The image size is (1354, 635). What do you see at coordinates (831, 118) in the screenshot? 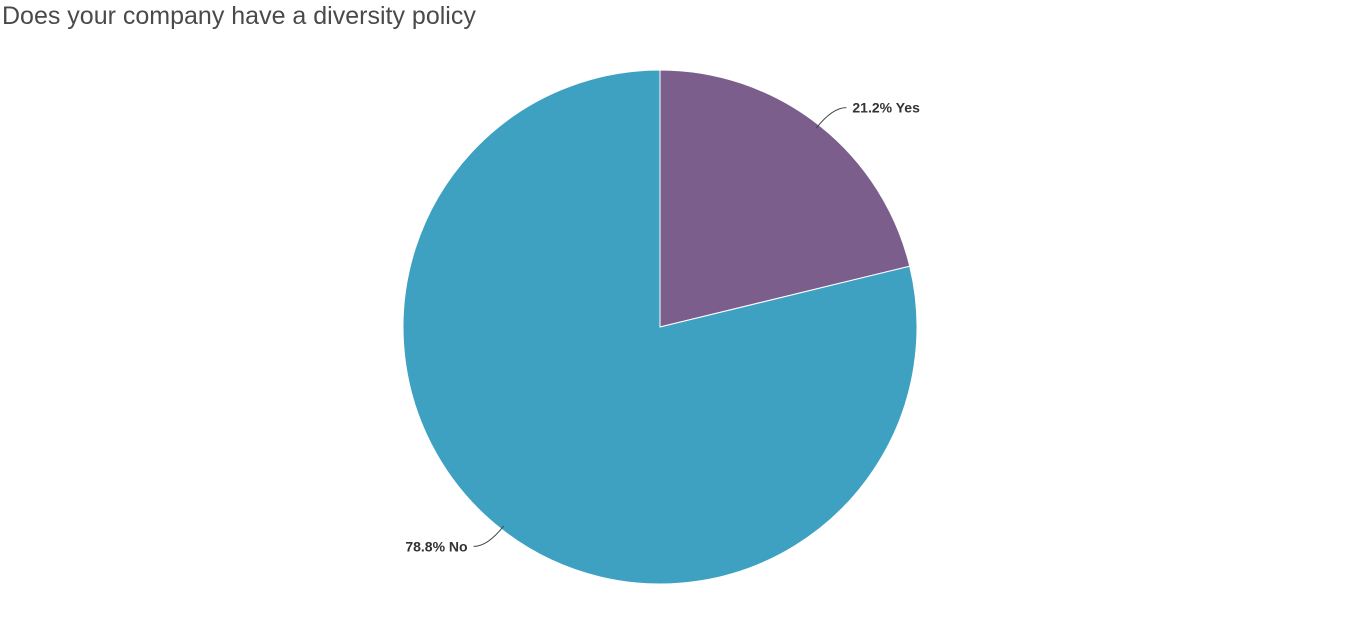
I see `leader-line-yes` at bounding box center [831, 118].